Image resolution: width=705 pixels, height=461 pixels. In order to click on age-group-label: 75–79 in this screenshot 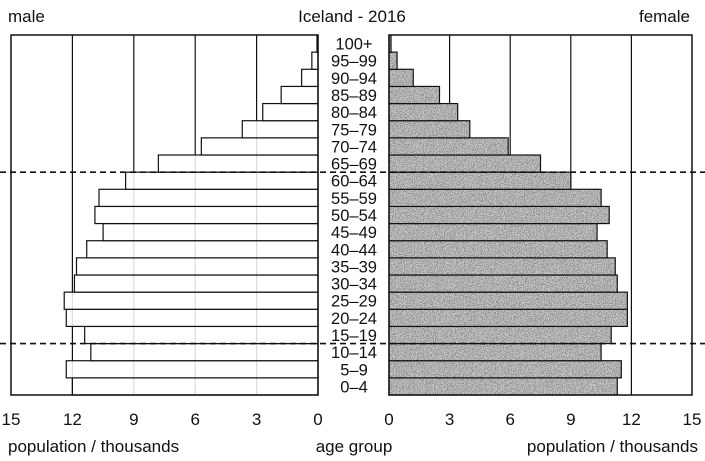, I will do `click(354, 130)`.